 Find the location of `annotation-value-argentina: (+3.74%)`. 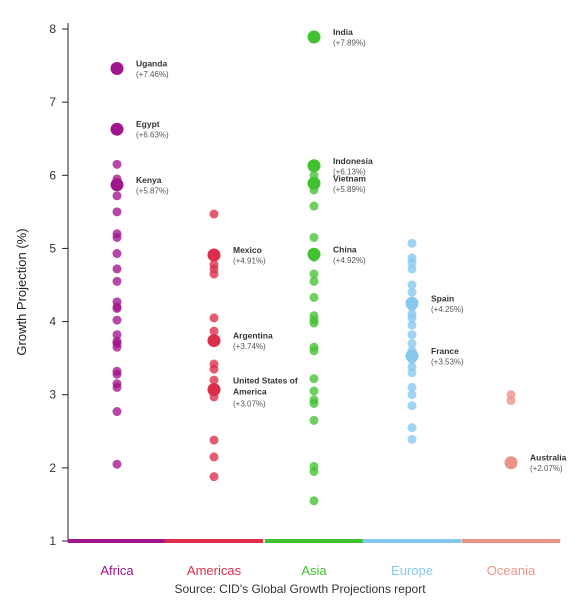

annotation-value-argentina: (+3.74%) is located at coordinates (249, 346).